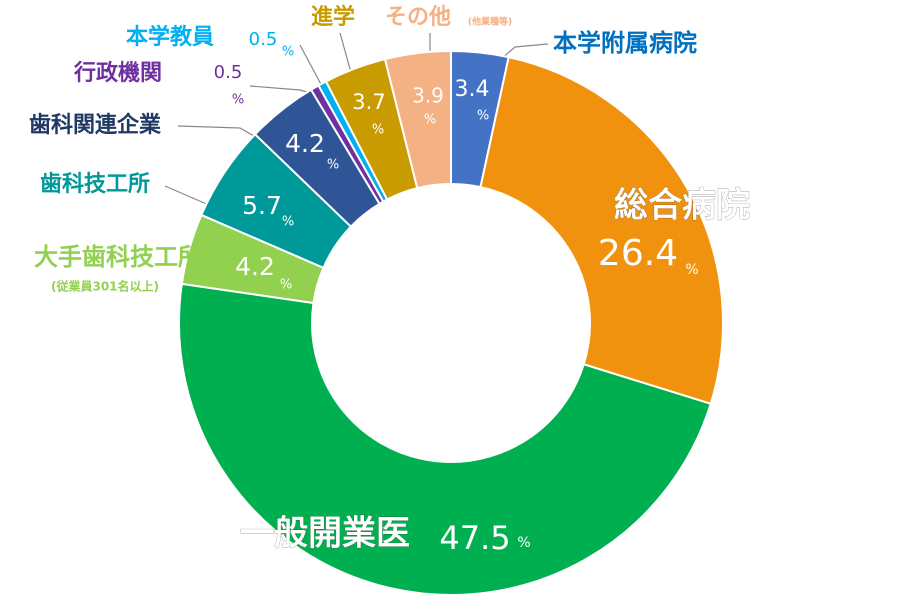  I want to click on slice-label: その他, so click(418, 17).